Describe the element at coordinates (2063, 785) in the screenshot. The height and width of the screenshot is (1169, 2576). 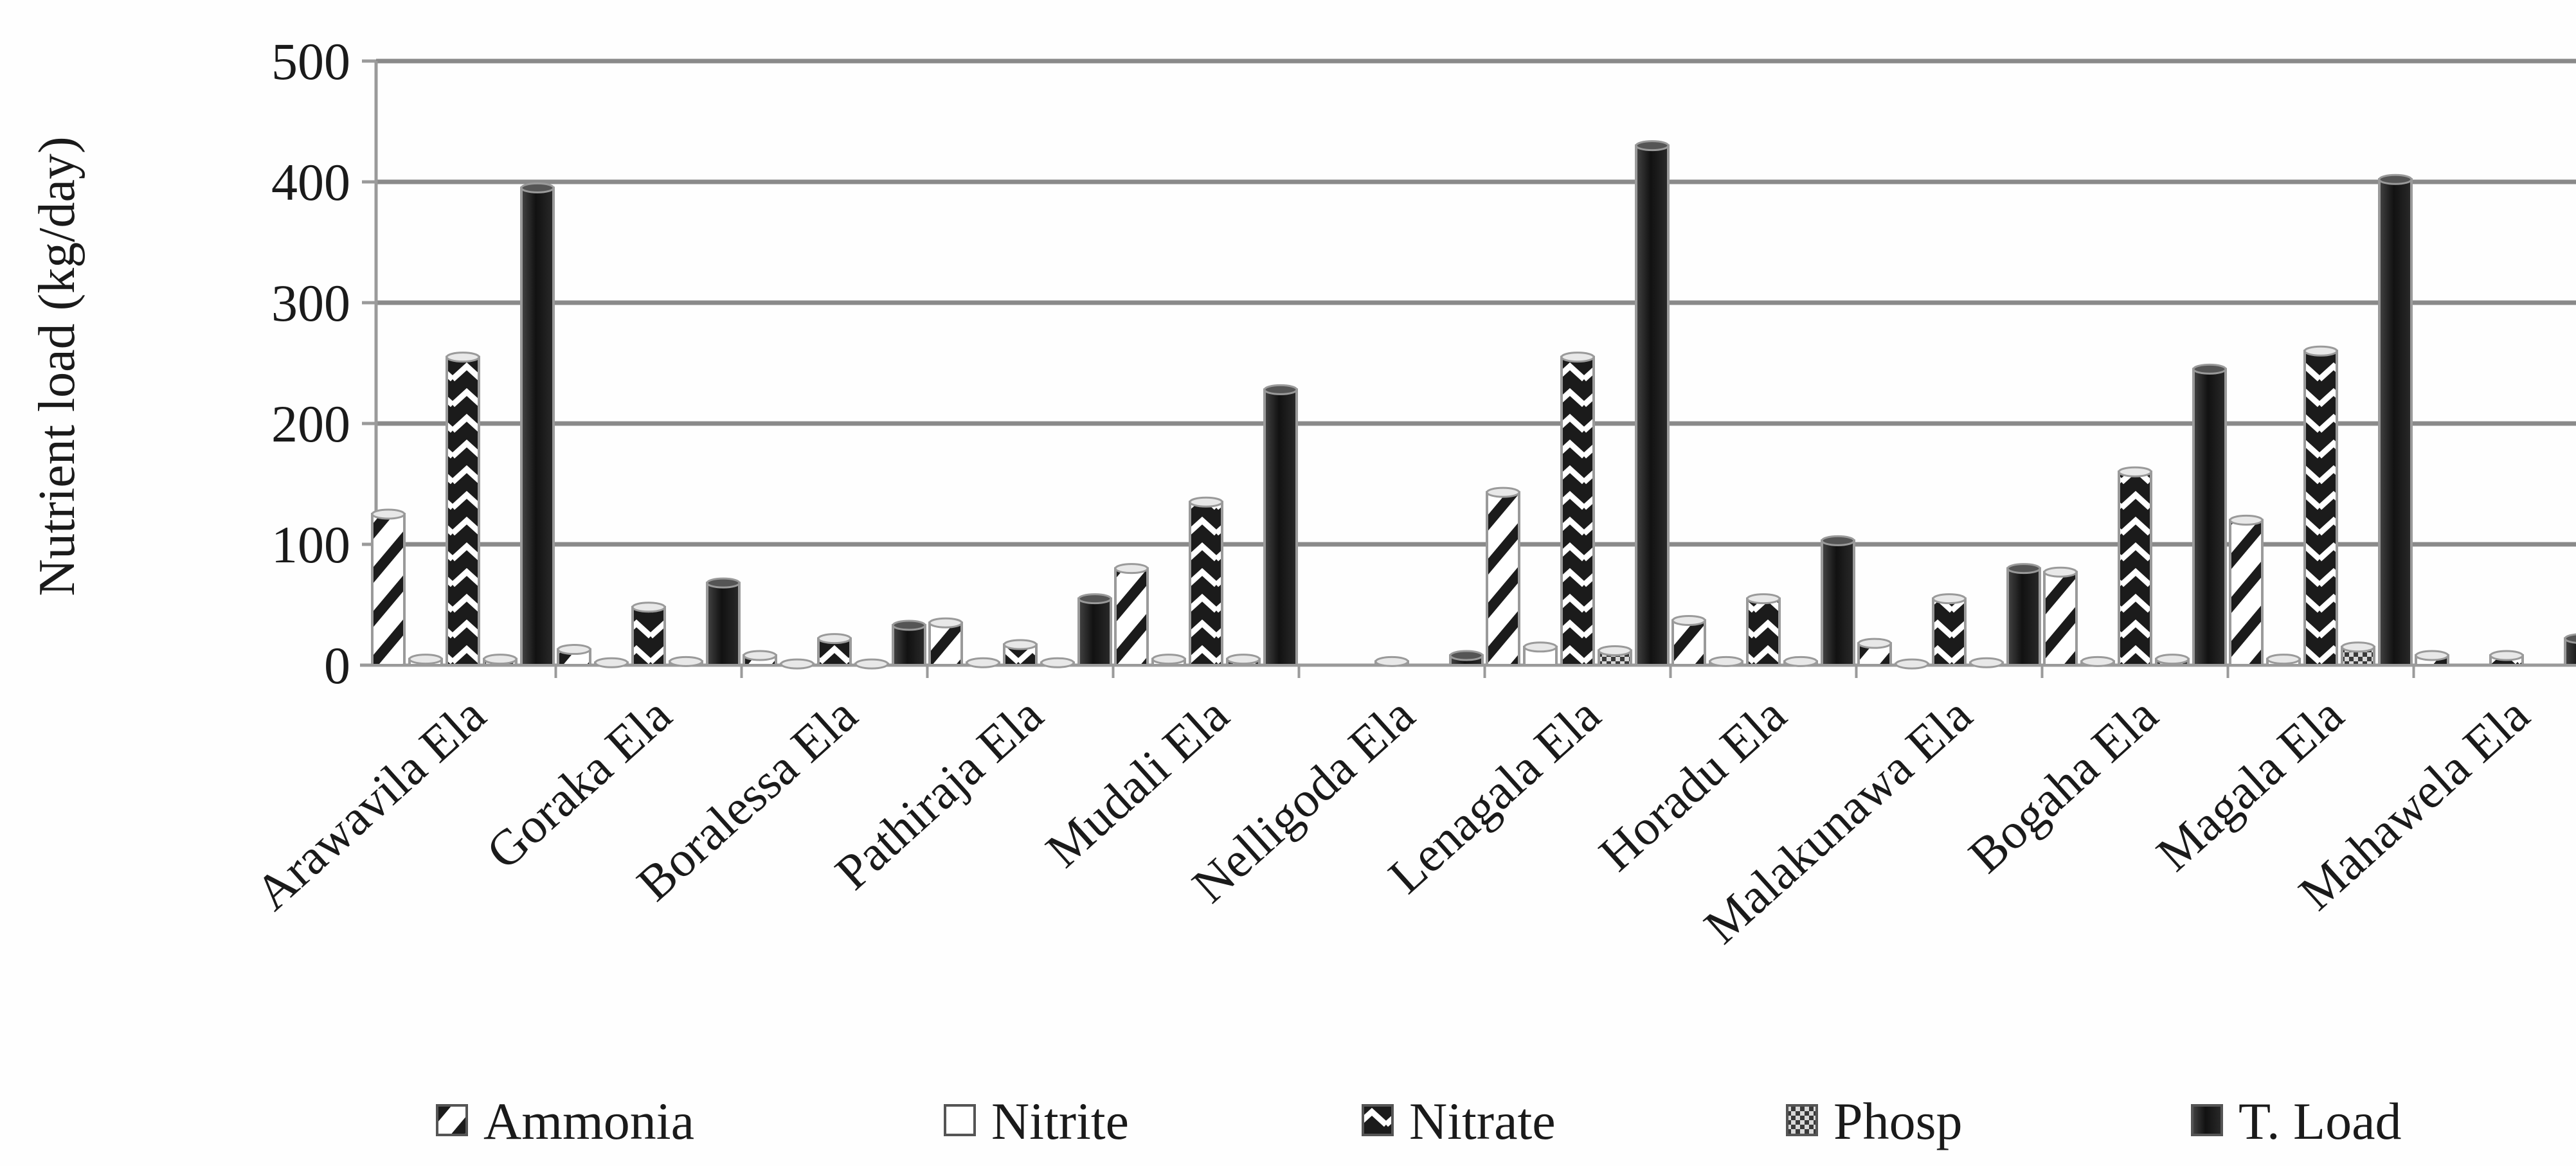
I see `category-label: Bogaha Ela` at that location.